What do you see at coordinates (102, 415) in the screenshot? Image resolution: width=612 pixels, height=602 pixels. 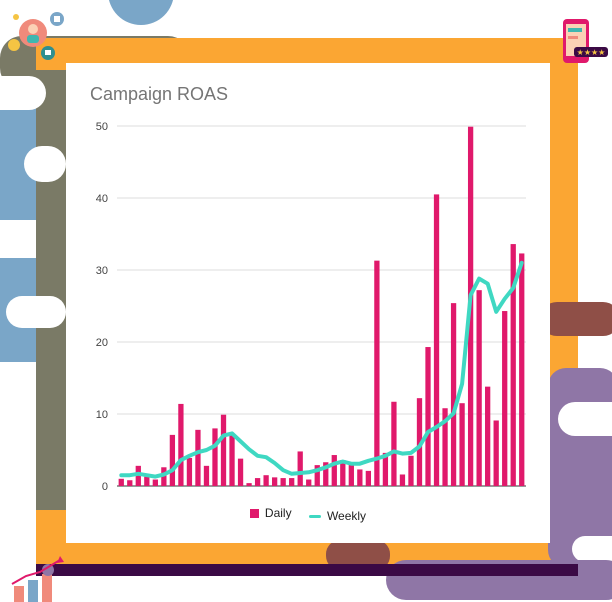 I see `y-tick-label: 10` at bounding box center [102, 415].